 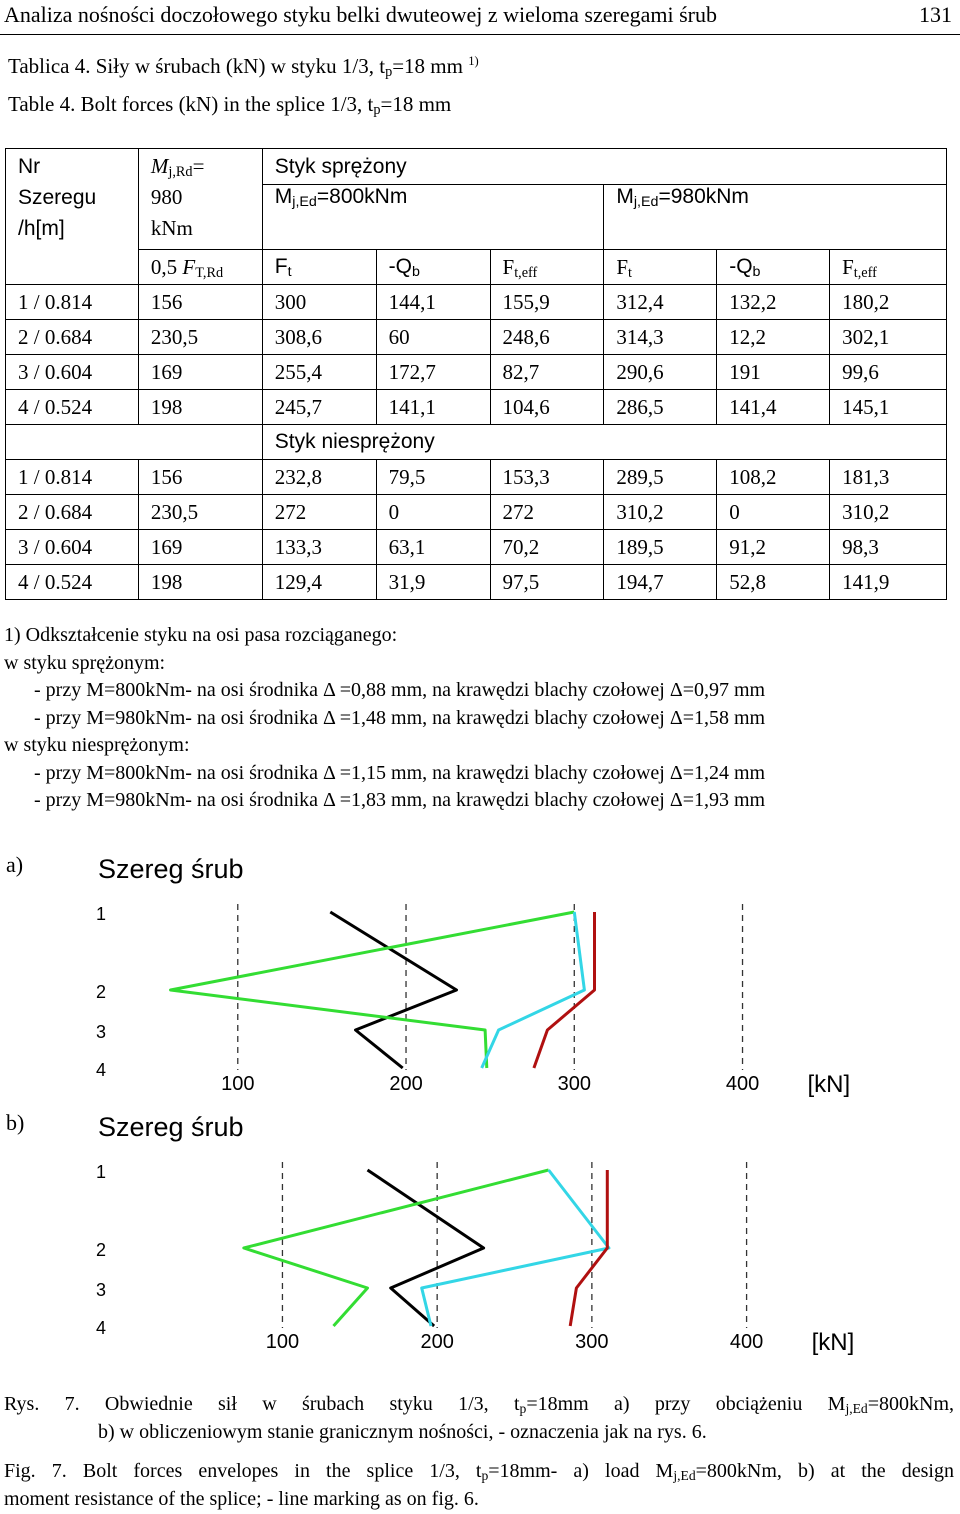 What do you see at coordinates (660, 302) in the screenshot?
I see `table-cell: 312,4` at bounding box center [660, 302].